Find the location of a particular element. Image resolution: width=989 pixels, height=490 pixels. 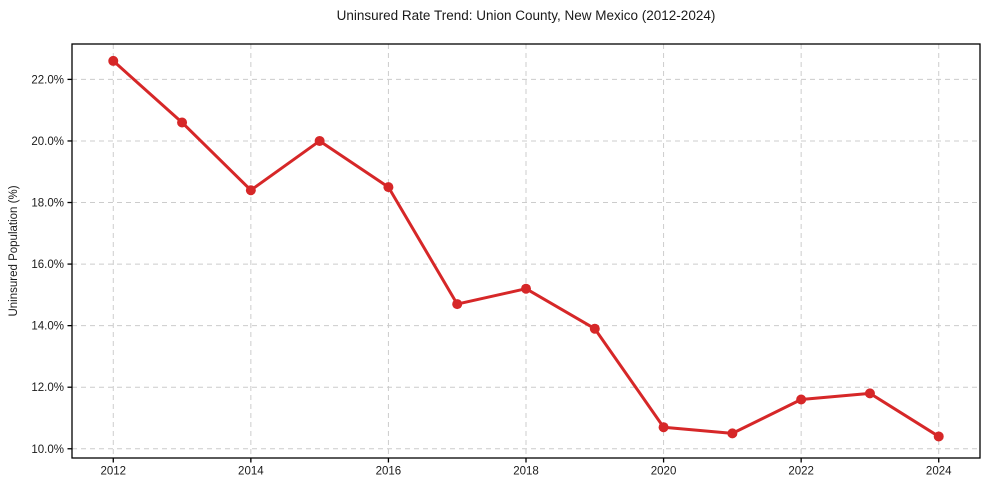

x-tick-label: 2018 is located at coordinates (526, 472).